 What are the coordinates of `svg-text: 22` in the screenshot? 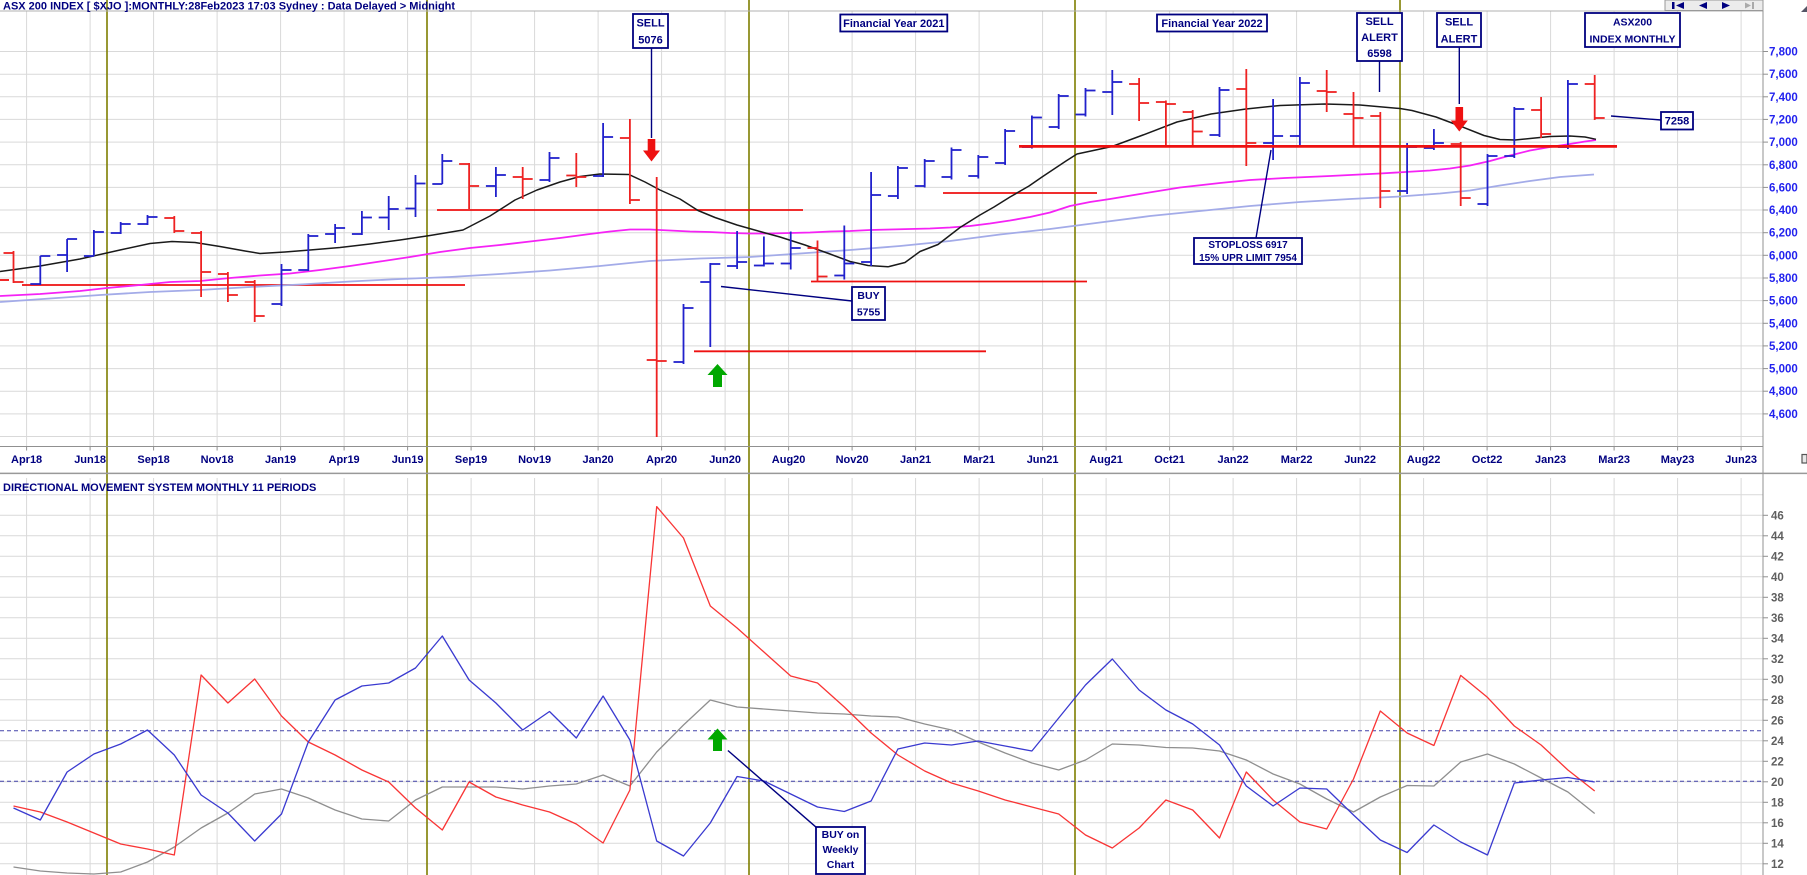 It's located at (1777, 762).